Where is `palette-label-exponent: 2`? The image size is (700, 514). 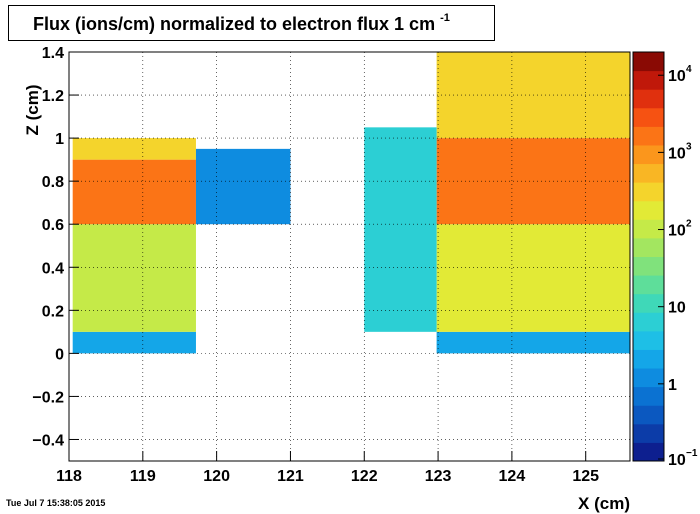
palette-label-exponent: 2 is located at coordinates (689, 224).